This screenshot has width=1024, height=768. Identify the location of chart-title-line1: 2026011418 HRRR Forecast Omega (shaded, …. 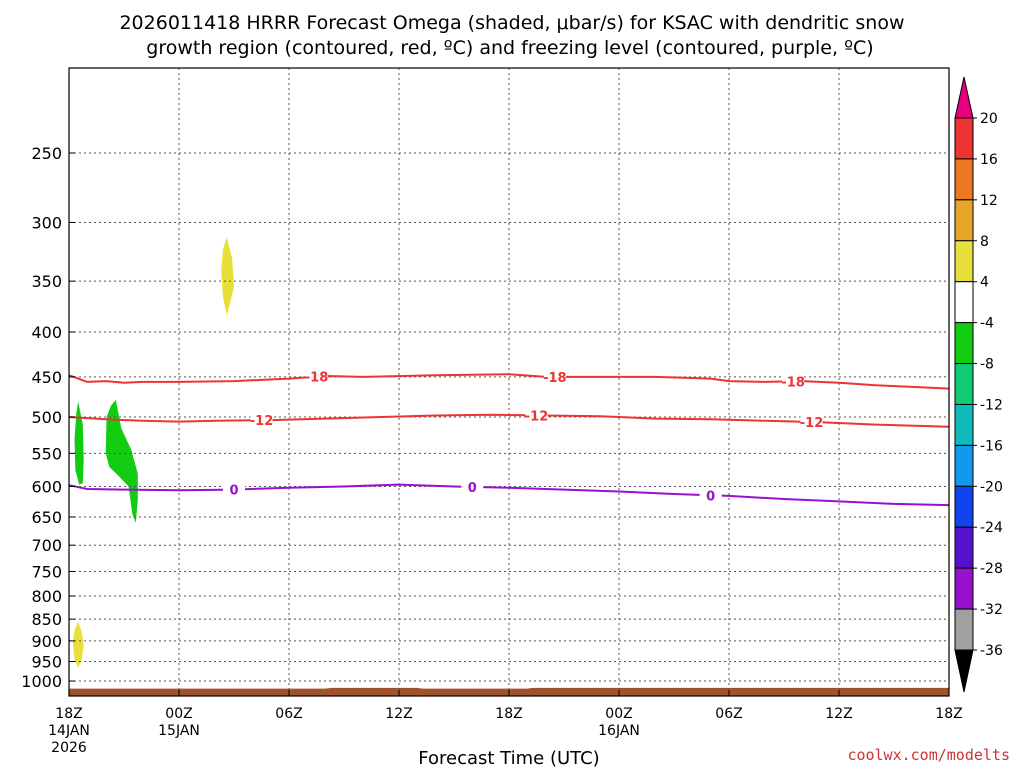
(511, 23).